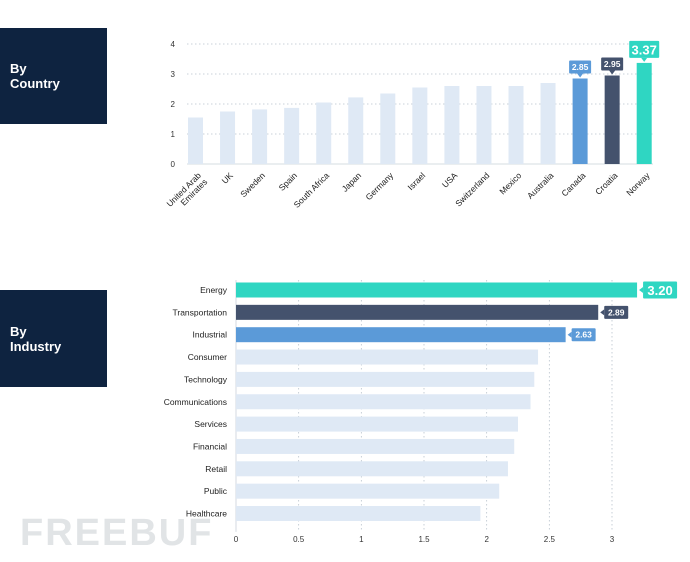 This screenshot has height=562, width=690. I want to click on y-tick-label: 1, so click(173, 134).